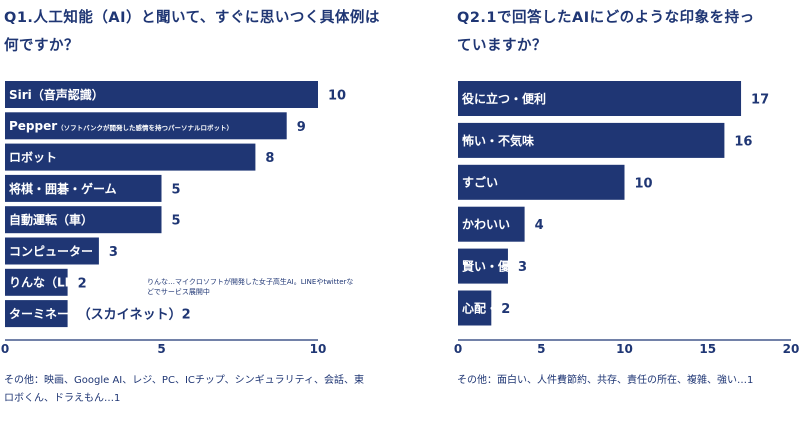  Describe the element at coordinates (760, 100) in the screenshot. I see `bar-value-label: 17` at that location.